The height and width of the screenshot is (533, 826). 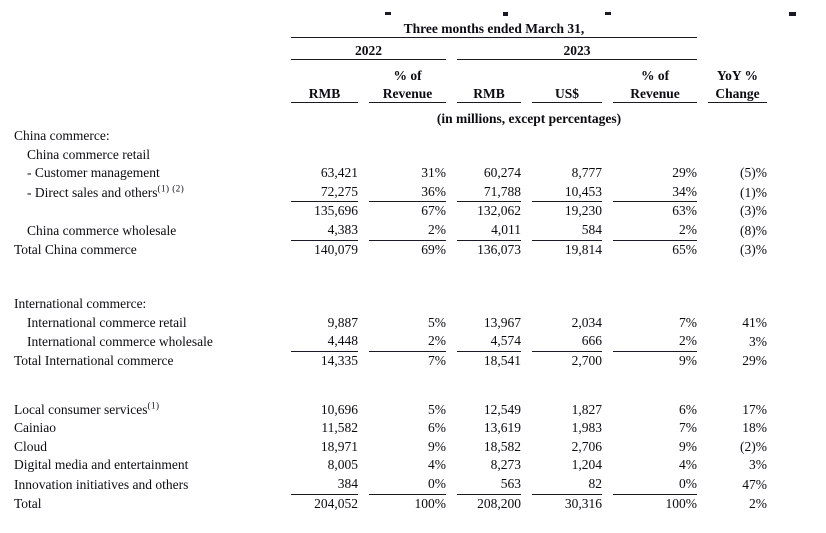 I want to click on cell-value: 13,619, so click(x=502, y=428).